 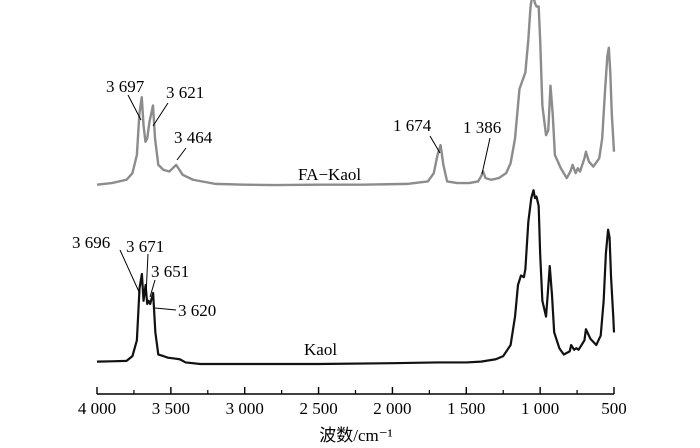 What do you see at coordinates (329, 174) in the screenshot?
I see `series-label-fa-kaol: FA−Kaol` at bounding box center [329, 174].